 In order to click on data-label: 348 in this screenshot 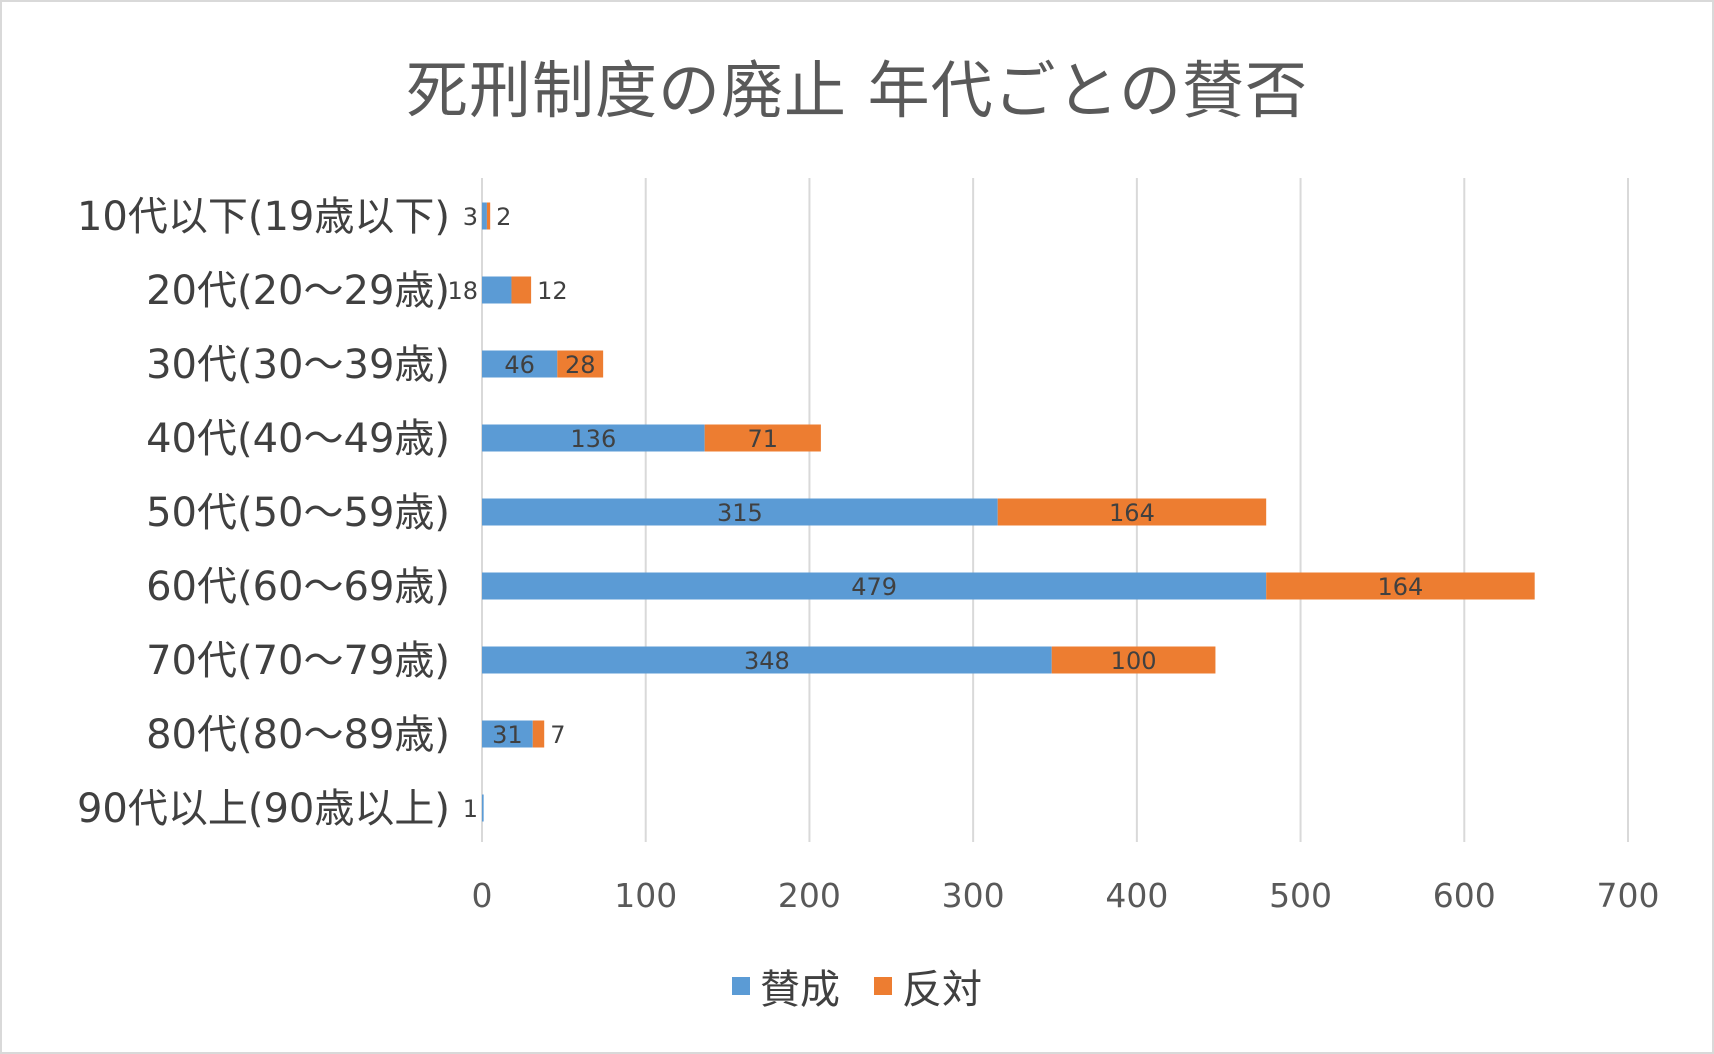, I will do `click(767, 661)`.